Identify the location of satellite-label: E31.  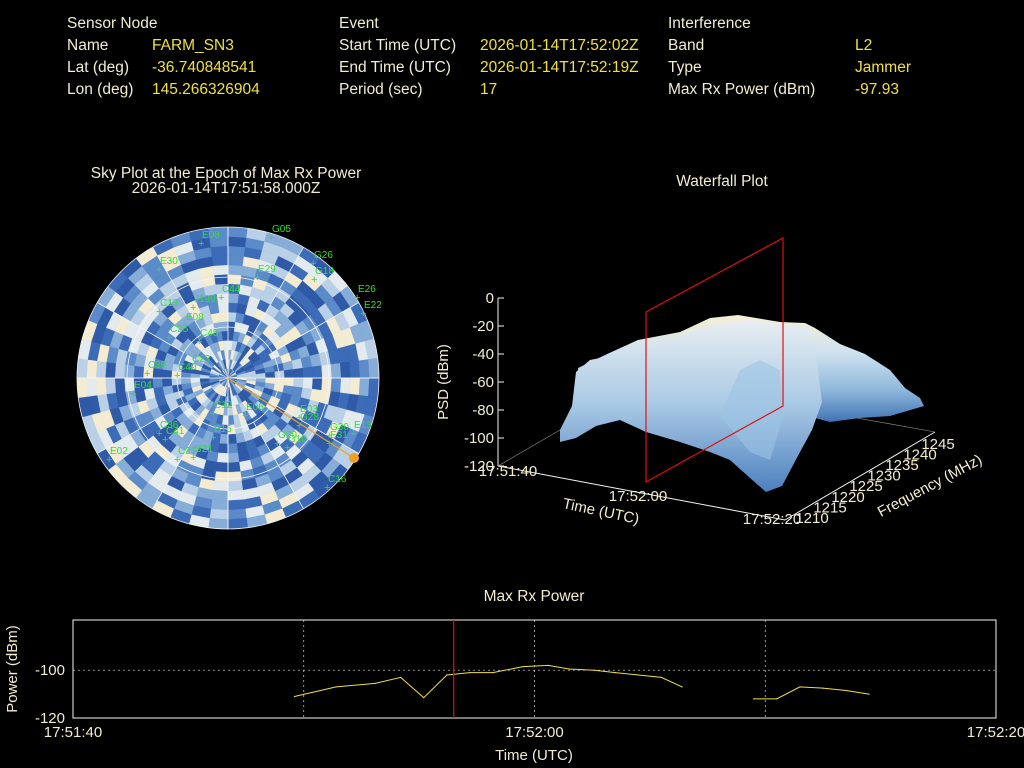
(339, 435).